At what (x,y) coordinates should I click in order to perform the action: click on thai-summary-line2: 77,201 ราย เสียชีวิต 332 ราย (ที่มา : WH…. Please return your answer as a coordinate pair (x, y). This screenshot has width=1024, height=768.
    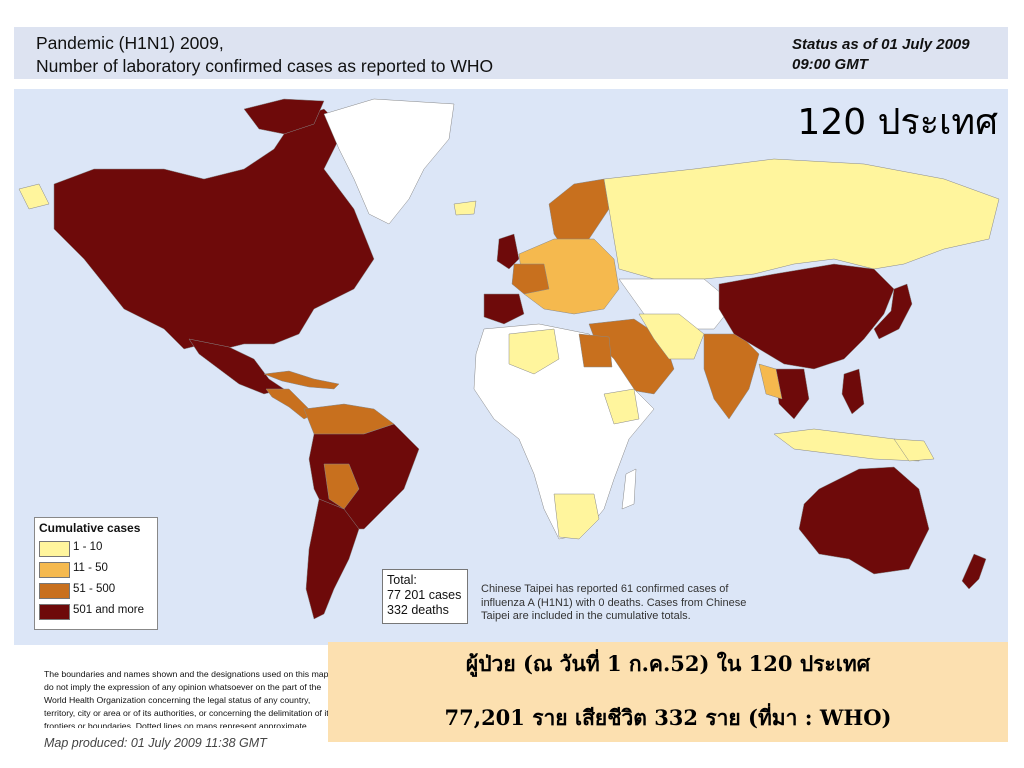
    Looking at the image, I should click on (668, 717).